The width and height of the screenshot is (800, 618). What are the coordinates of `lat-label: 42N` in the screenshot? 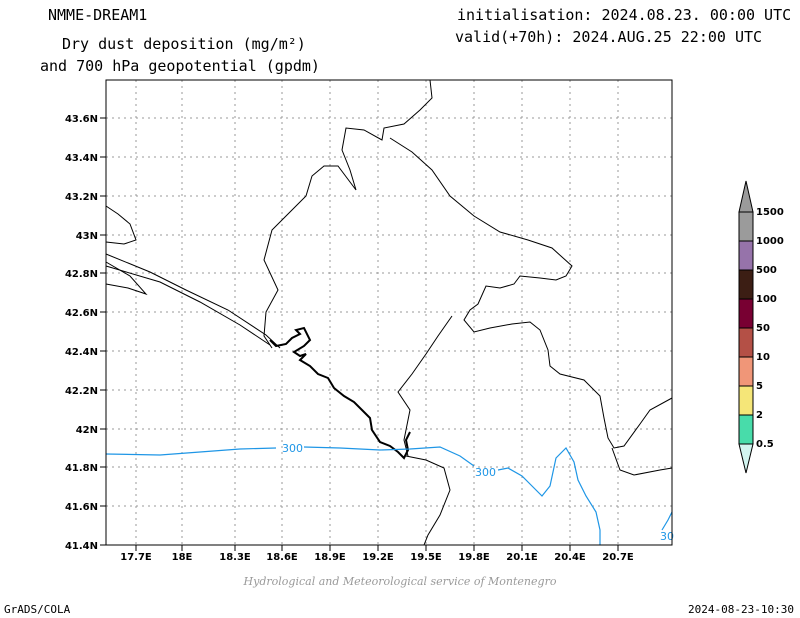 It's located at (87, 430).